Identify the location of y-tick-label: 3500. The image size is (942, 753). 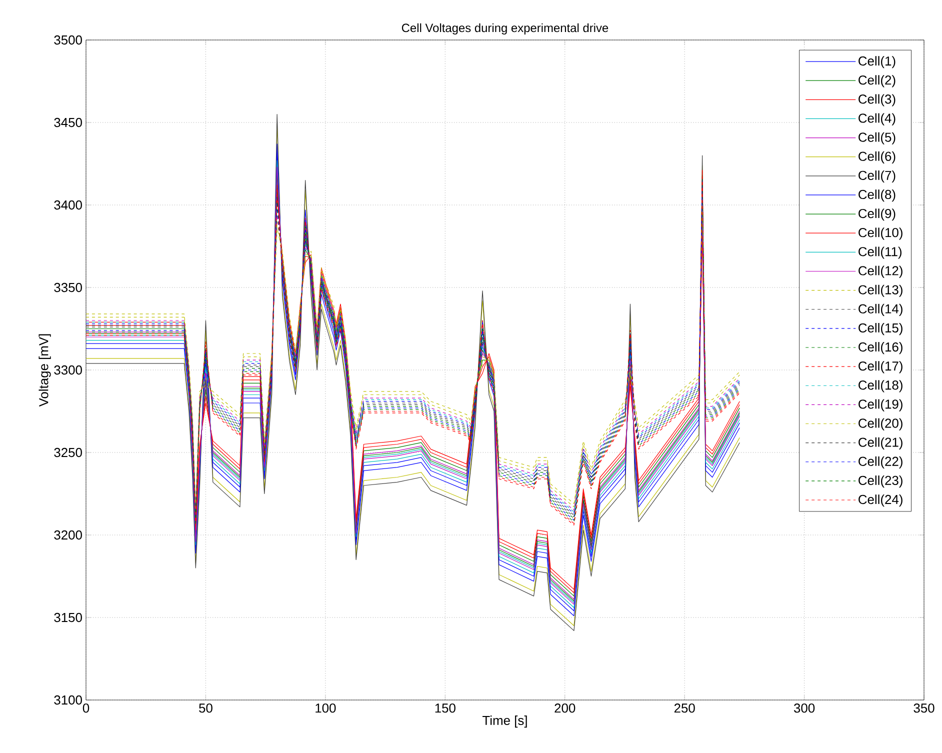
(68, 40).